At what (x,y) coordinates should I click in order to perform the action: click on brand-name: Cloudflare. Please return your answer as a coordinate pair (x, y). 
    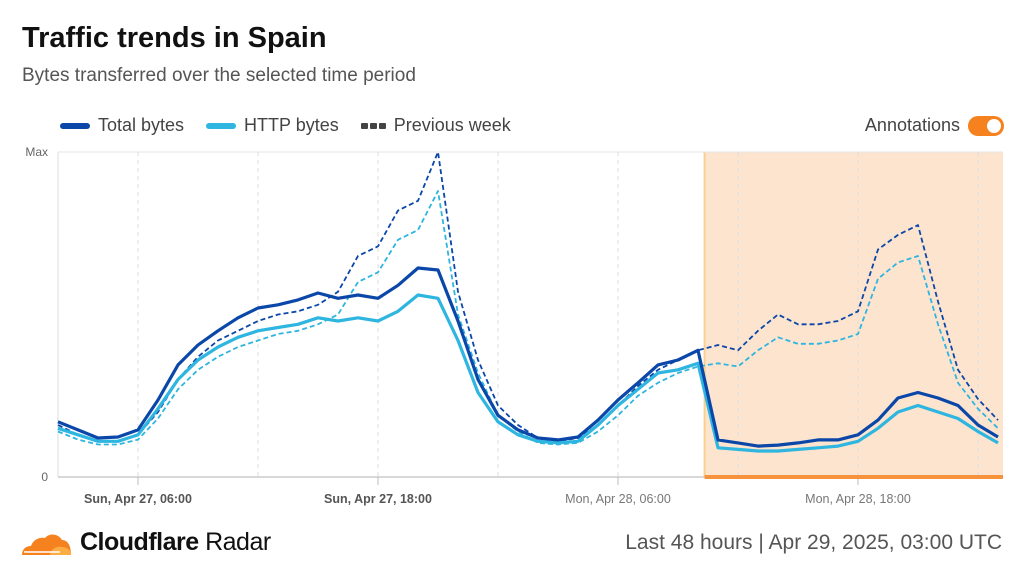
    Looking at the image, I should click on (139, 542).